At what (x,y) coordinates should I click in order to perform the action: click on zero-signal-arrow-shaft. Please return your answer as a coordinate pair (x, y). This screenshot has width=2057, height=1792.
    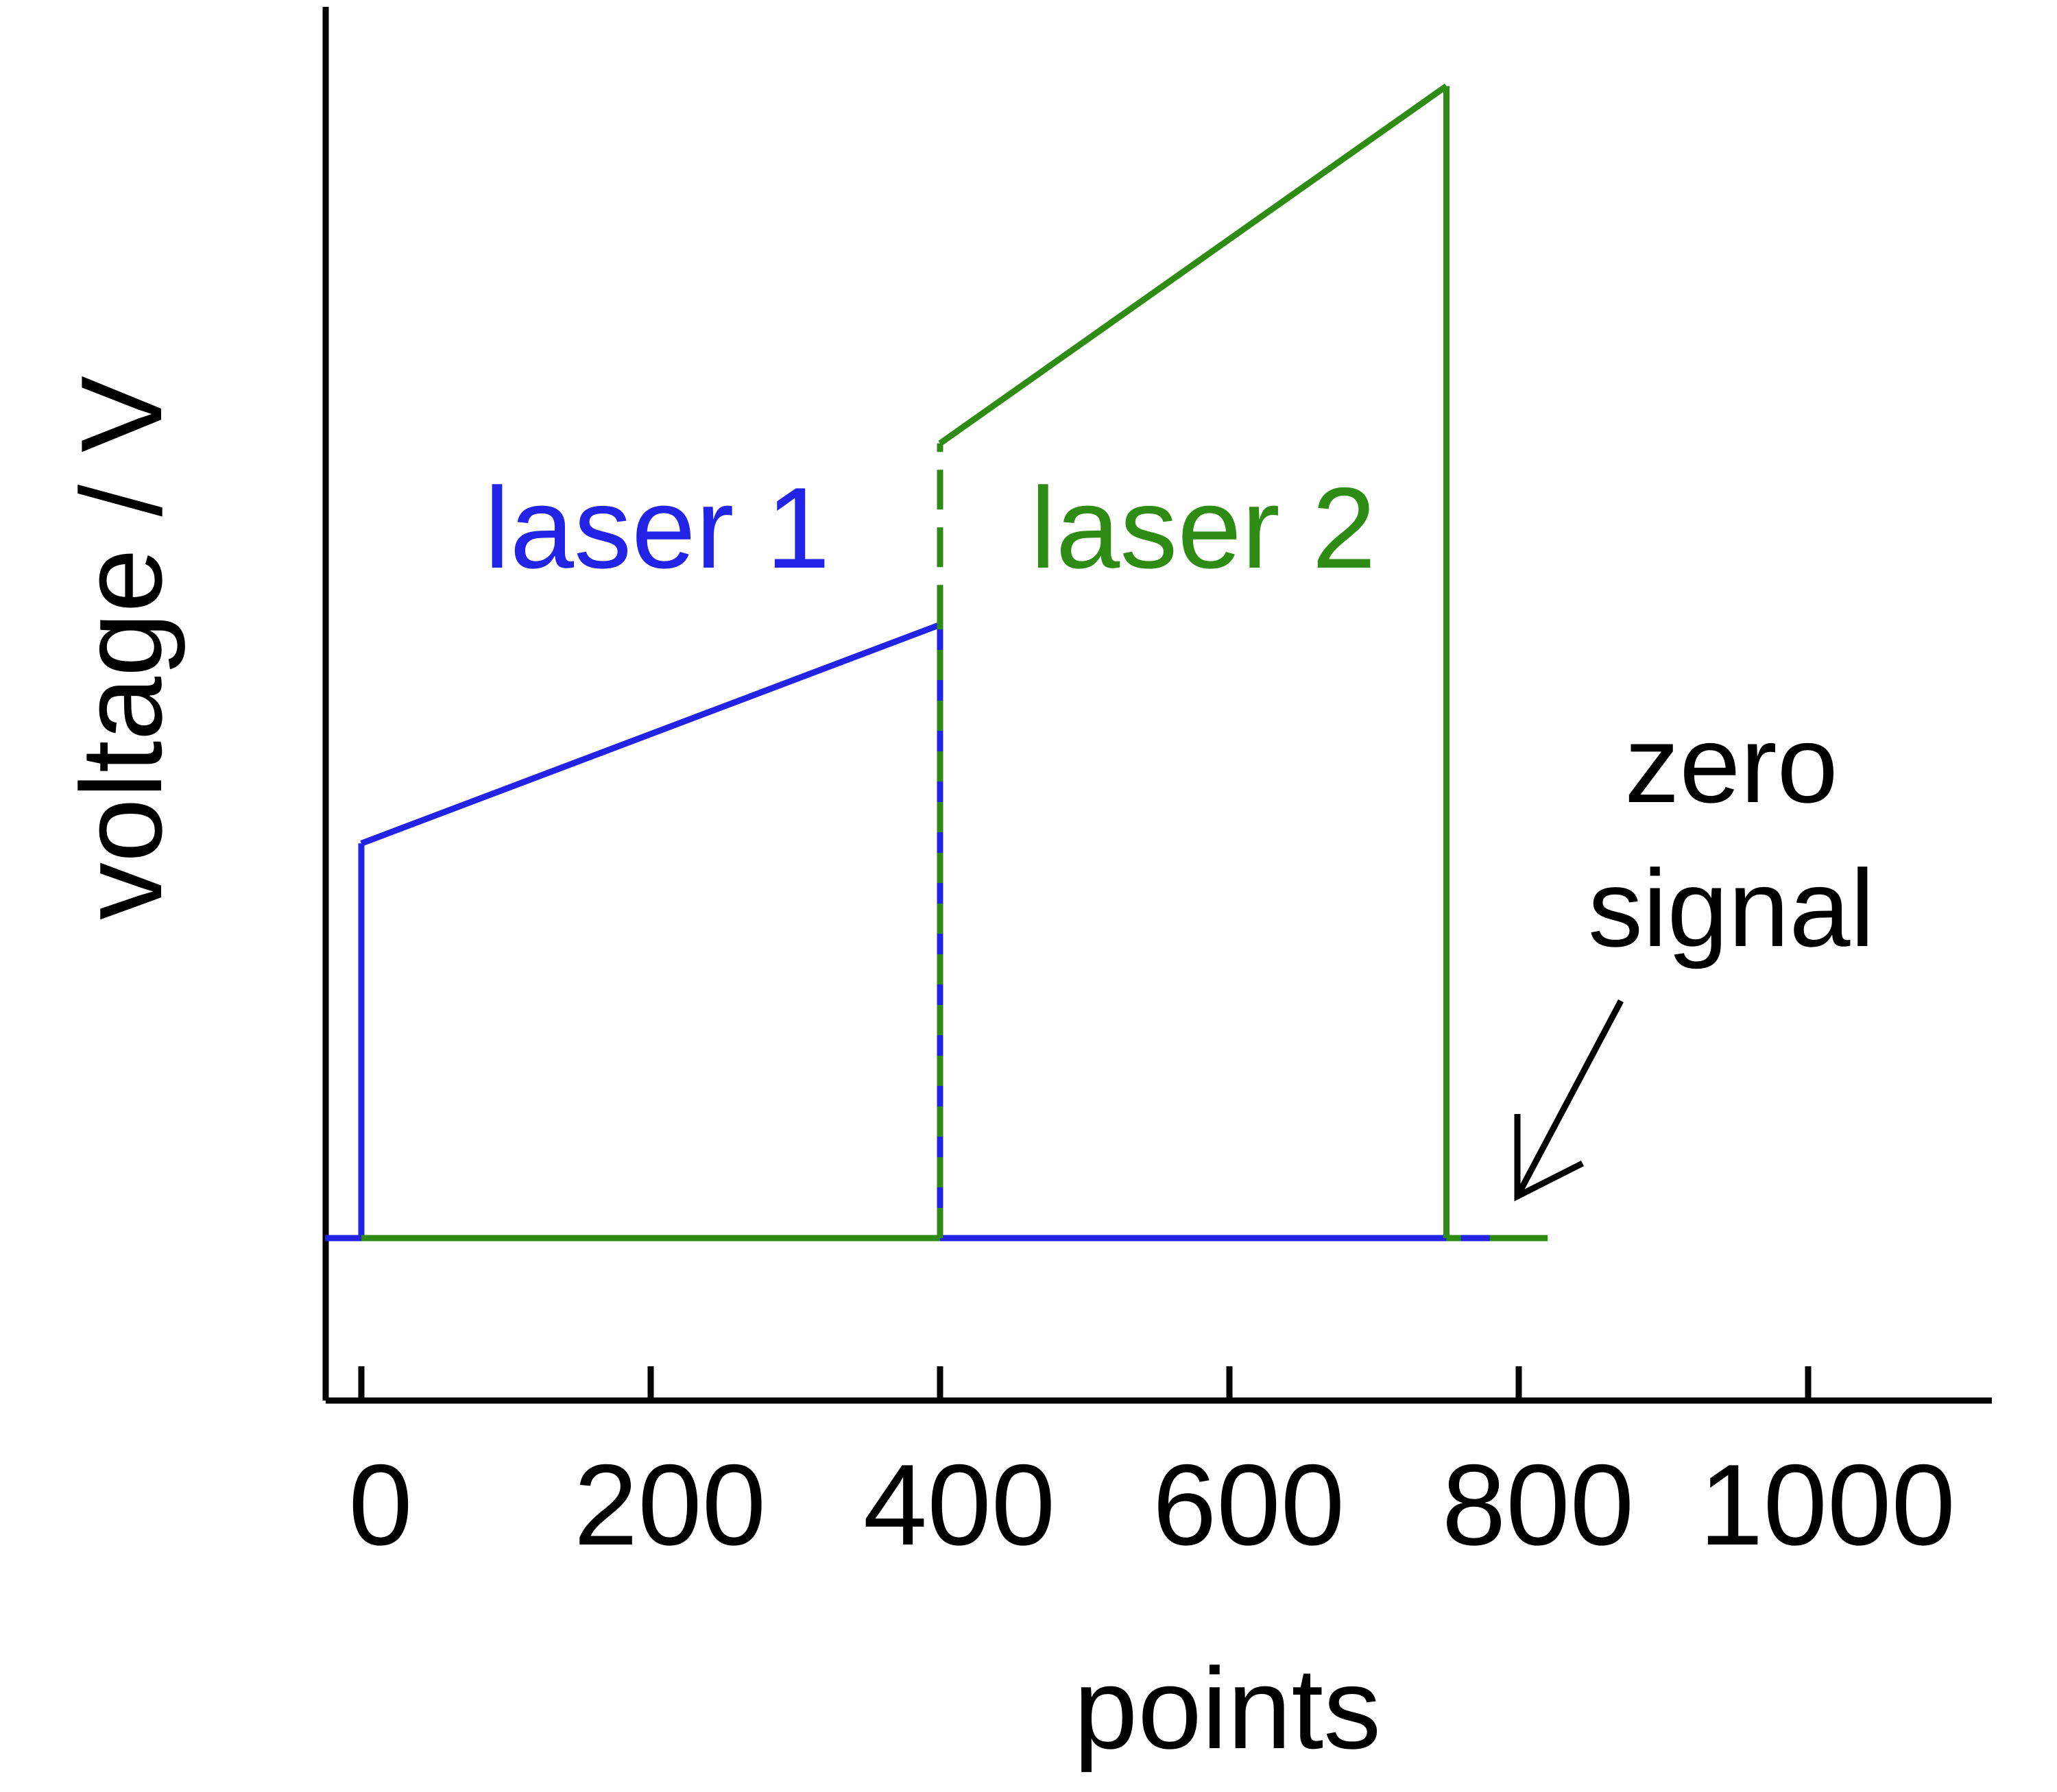
    Looking at the image, I should click on (1569, 1098).